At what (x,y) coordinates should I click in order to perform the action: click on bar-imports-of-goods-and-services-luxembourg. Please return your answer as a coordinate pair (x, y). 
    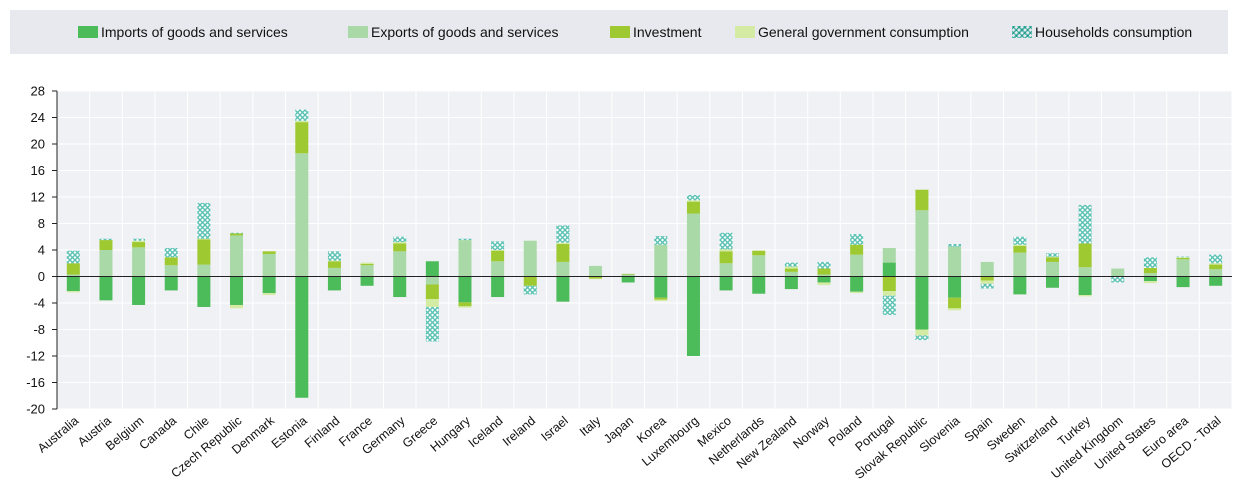
    Looking at the image, I should click on (693, 316).